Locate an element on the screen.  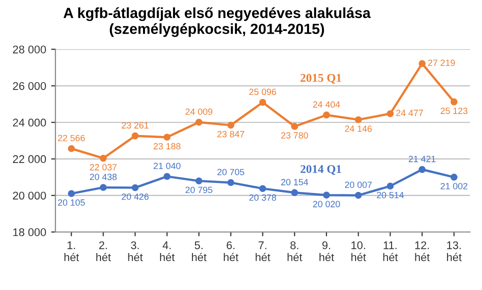
data-label: 24 146 is located at coordinates (358, 129).